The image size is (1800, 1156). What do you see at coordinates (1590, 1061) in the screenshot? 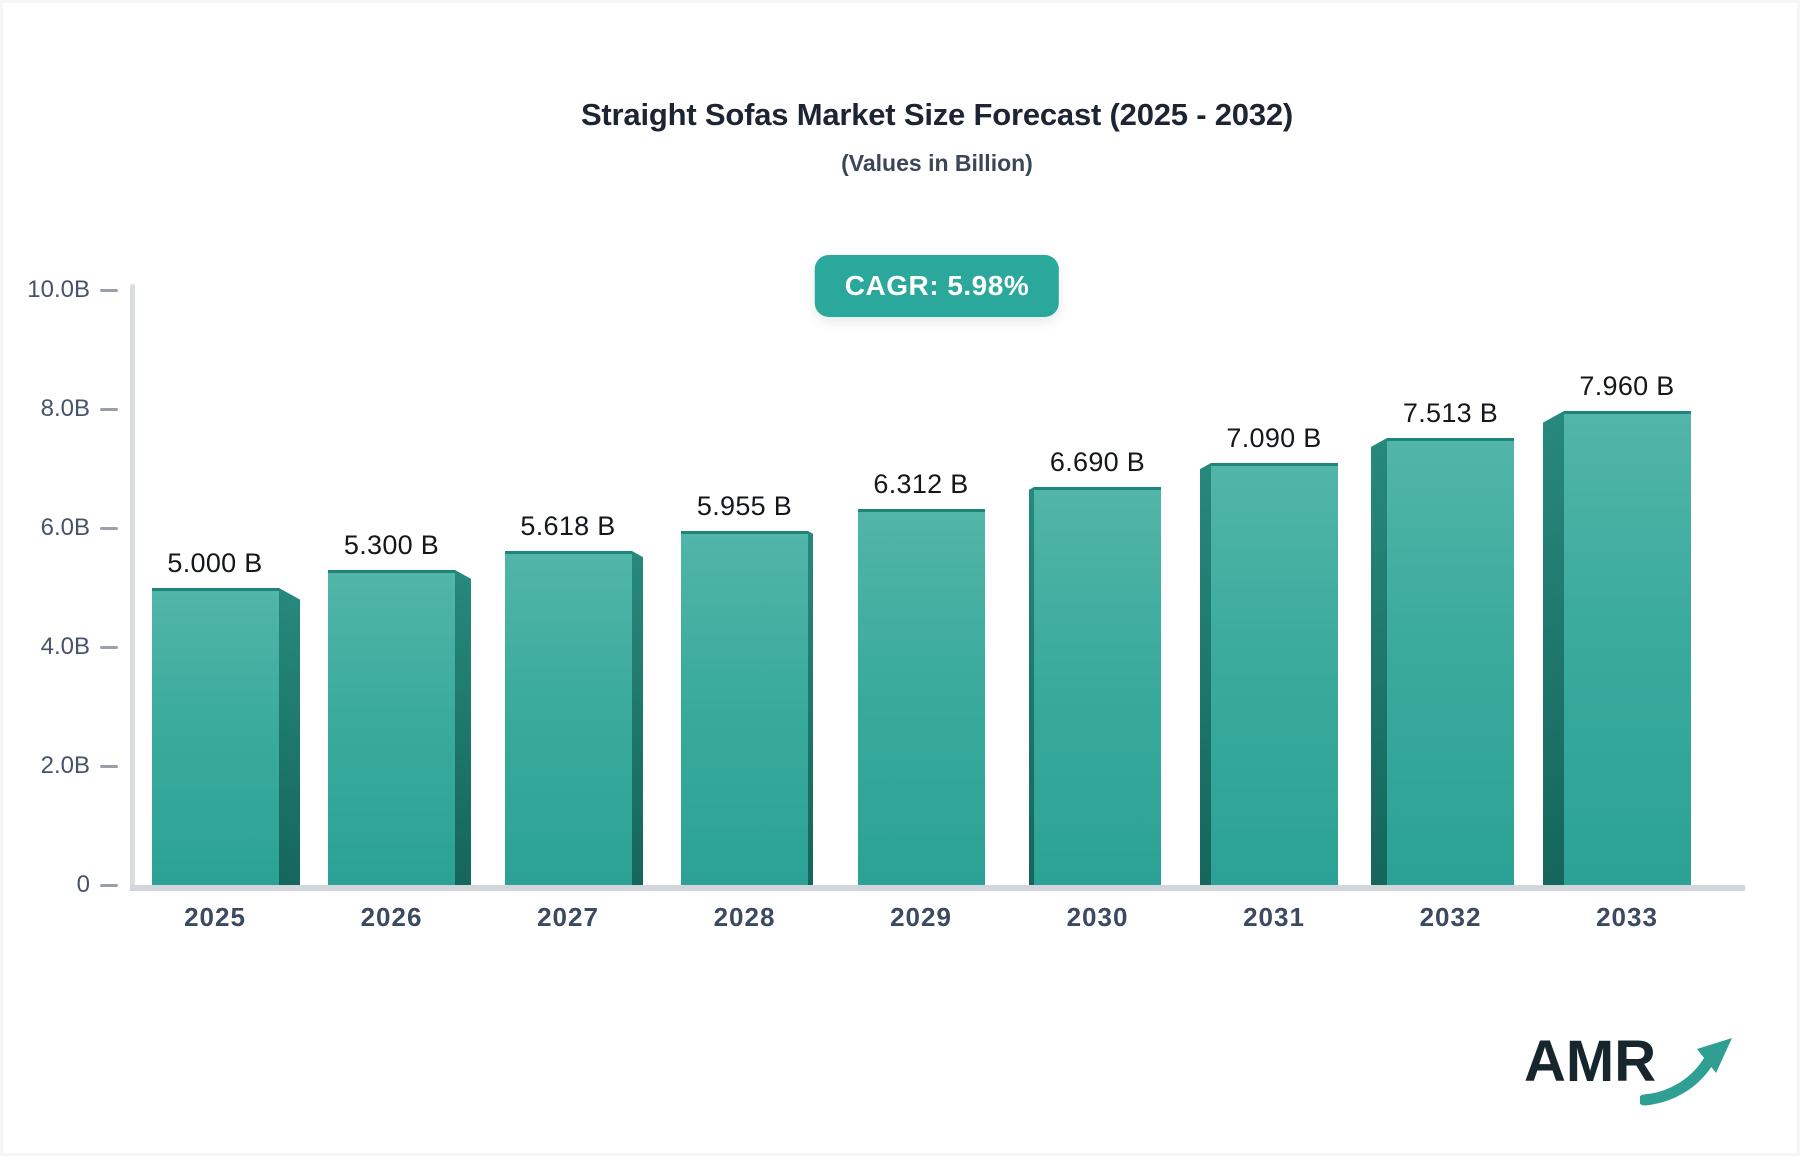
I see `amr-logo-text: AMR` at bounding box center [1590, 1061].